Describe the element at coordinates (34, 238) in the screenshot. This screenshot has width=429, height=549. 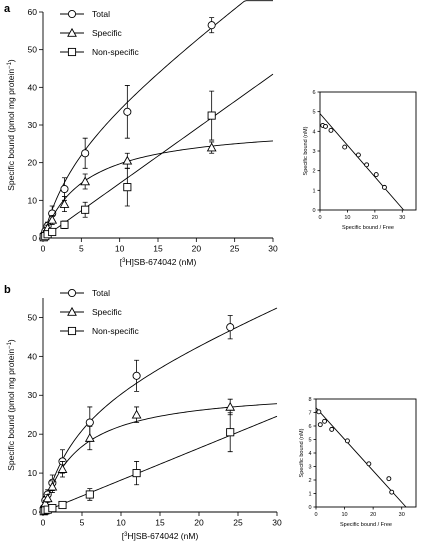
I see `a-main-y-tick-label: 0` at that location.